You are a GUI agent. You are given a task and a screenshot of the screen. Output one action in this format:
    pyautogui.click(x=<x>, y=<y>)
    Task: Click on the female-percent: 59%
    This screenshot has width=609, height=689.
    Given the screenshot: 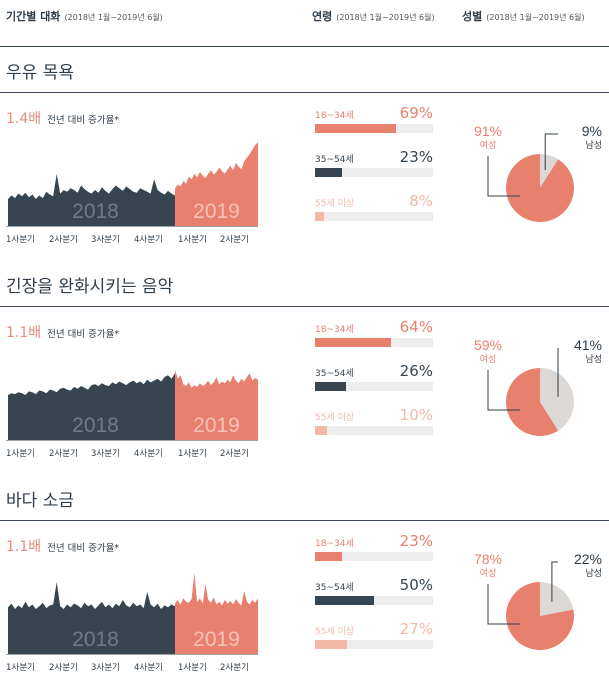 What is the action you would take?
    pyautogui.click(x=488, y=345)
    